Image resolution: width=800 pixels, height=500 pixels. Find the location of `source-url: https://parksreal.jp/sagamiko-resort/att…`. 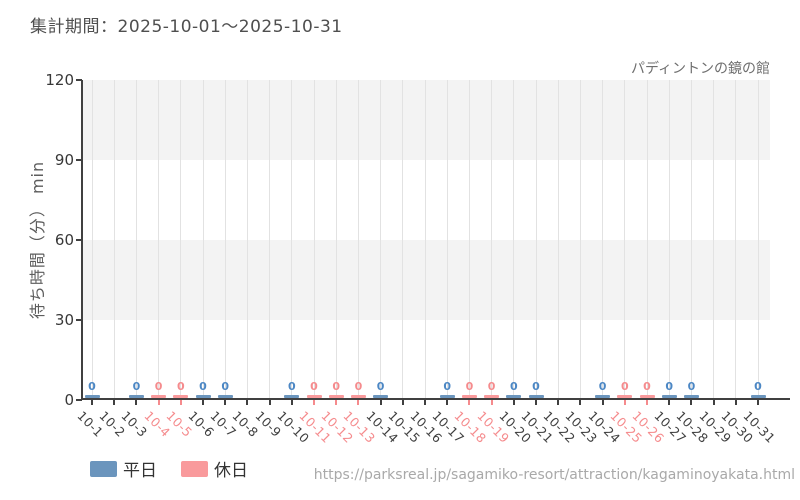

source-url: https://parksreal.jp/sagamiko-resort/att… is located at coordinates (554, 475).